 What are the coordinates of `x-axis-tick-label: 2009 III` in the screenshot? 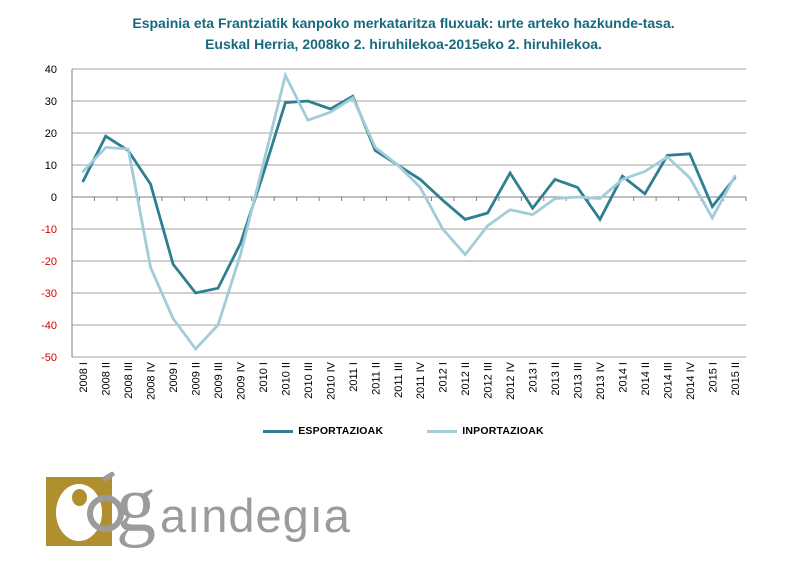 It's located at (219, 380).